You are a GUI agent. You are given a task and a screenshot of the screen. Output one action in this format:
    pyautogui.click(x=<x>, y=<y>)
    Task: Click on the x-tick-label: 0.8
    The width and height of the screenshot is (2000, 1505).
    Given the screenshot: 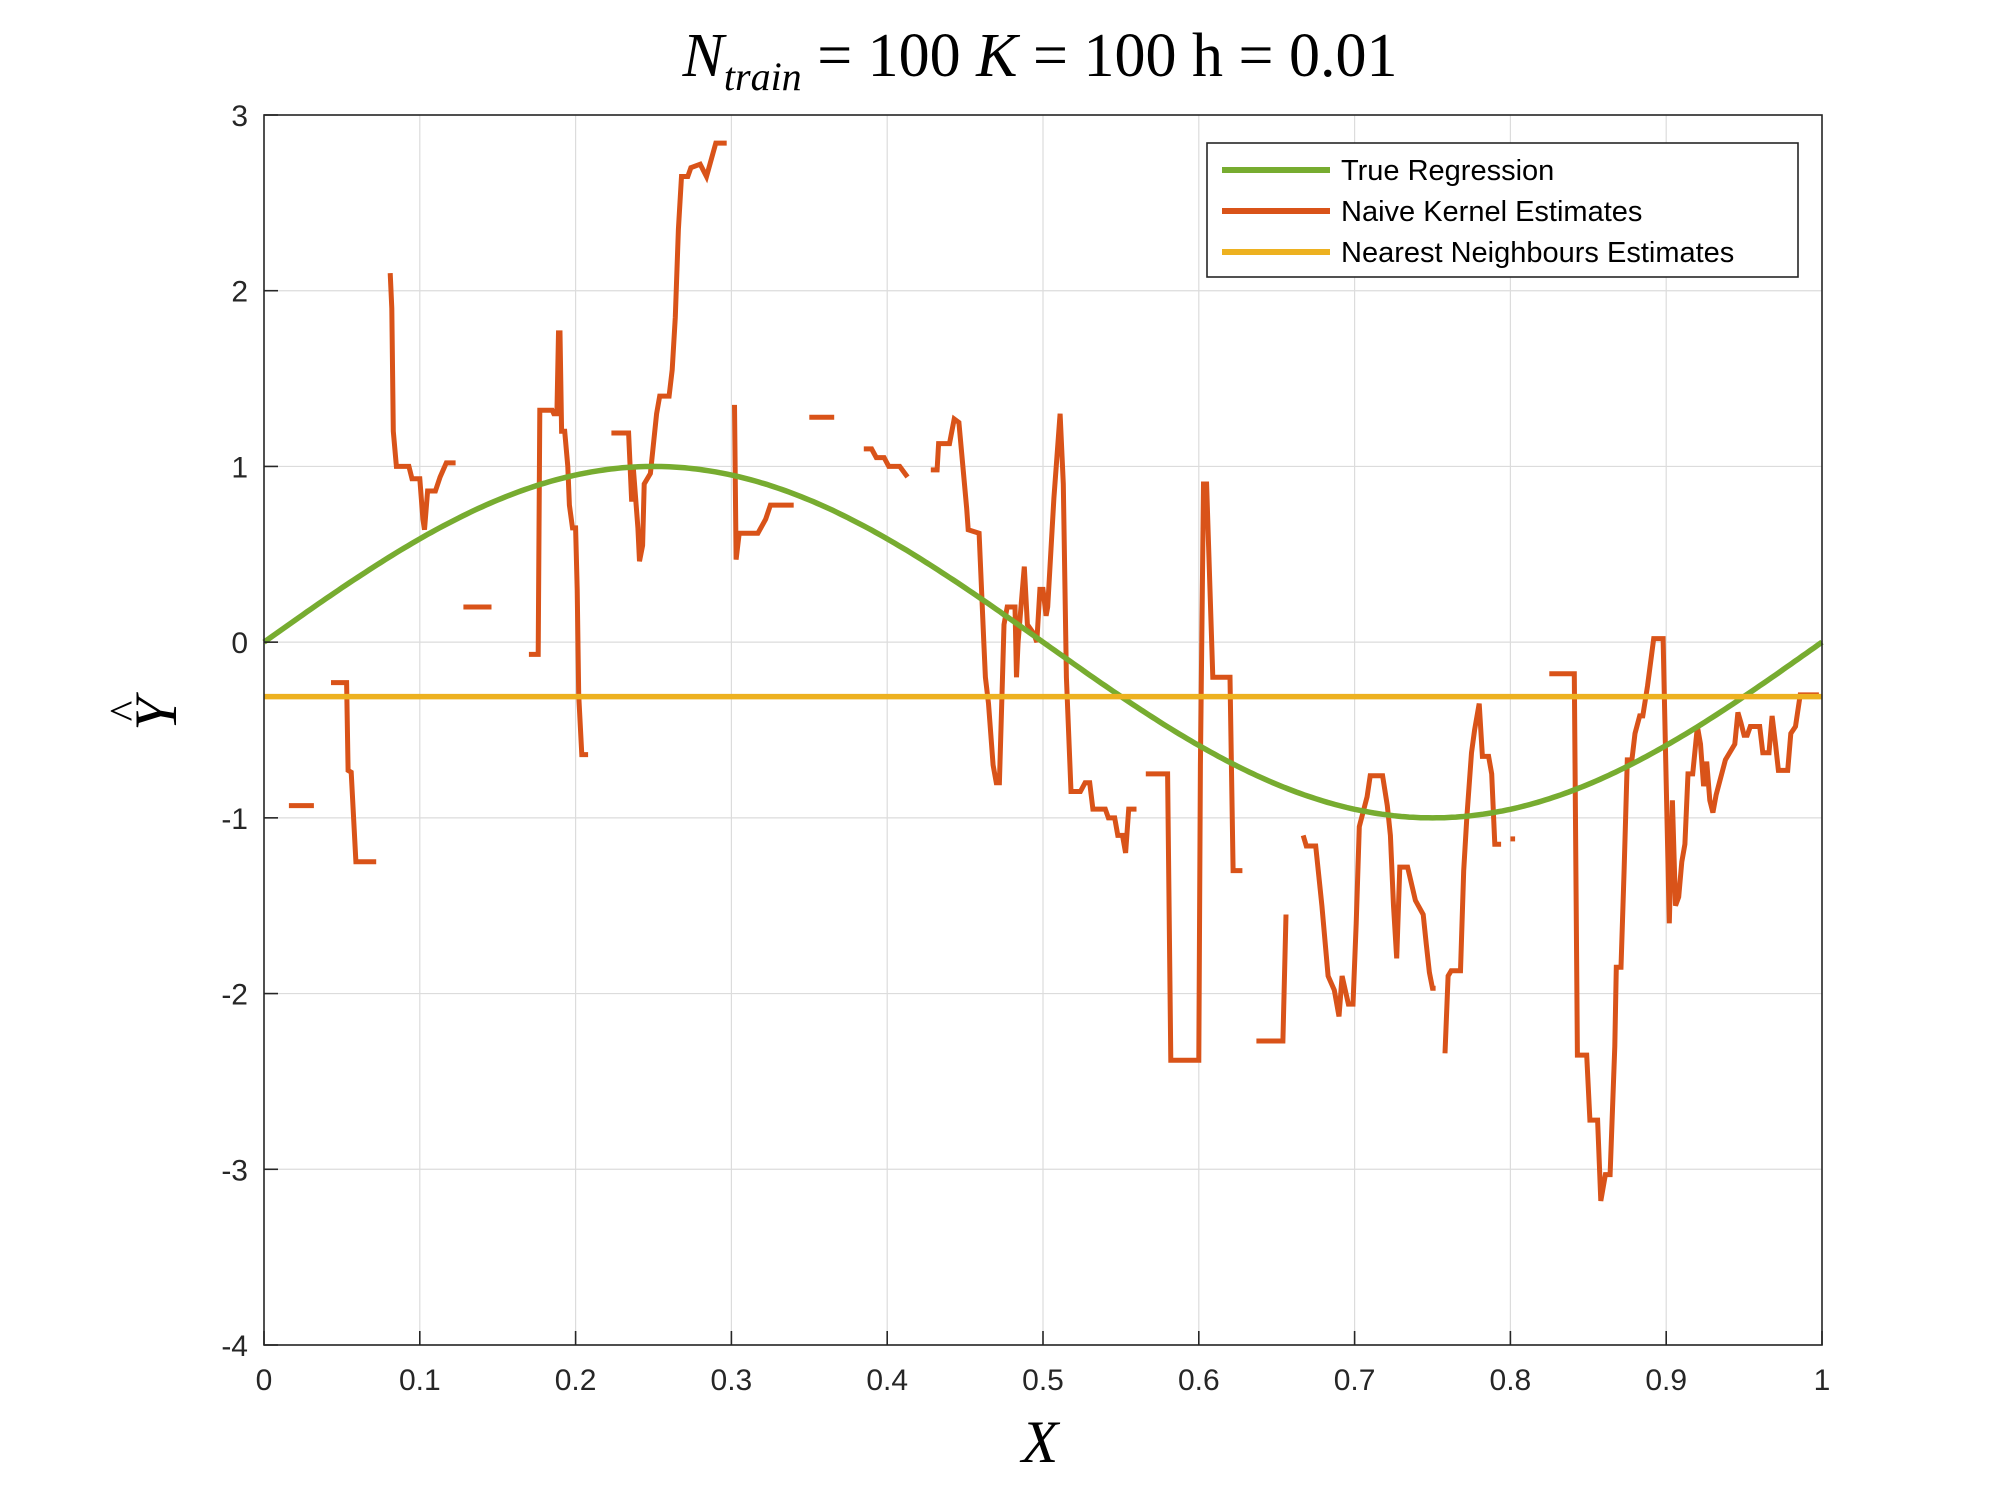 What is the action you would take?
    pyautogui.click(x=1511, y=1380)
    